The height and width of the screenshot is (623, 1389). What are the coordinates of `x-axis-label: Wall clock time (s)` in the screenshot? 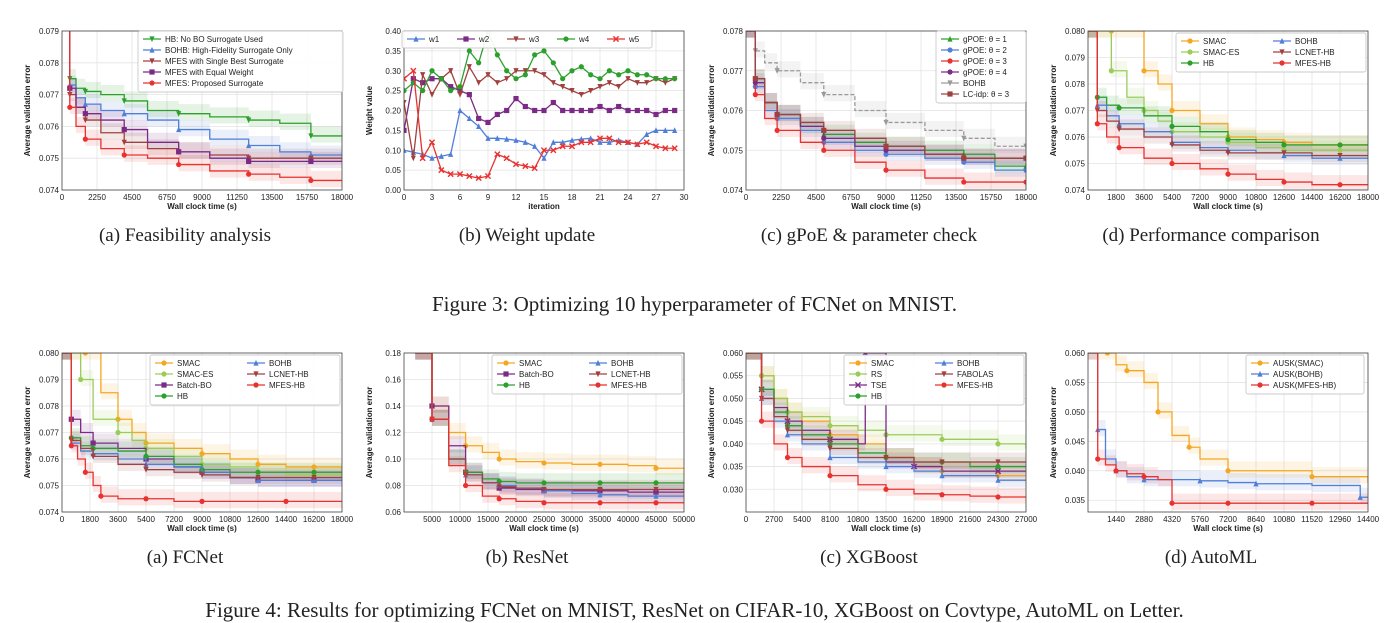 It's located at (1228, 528).